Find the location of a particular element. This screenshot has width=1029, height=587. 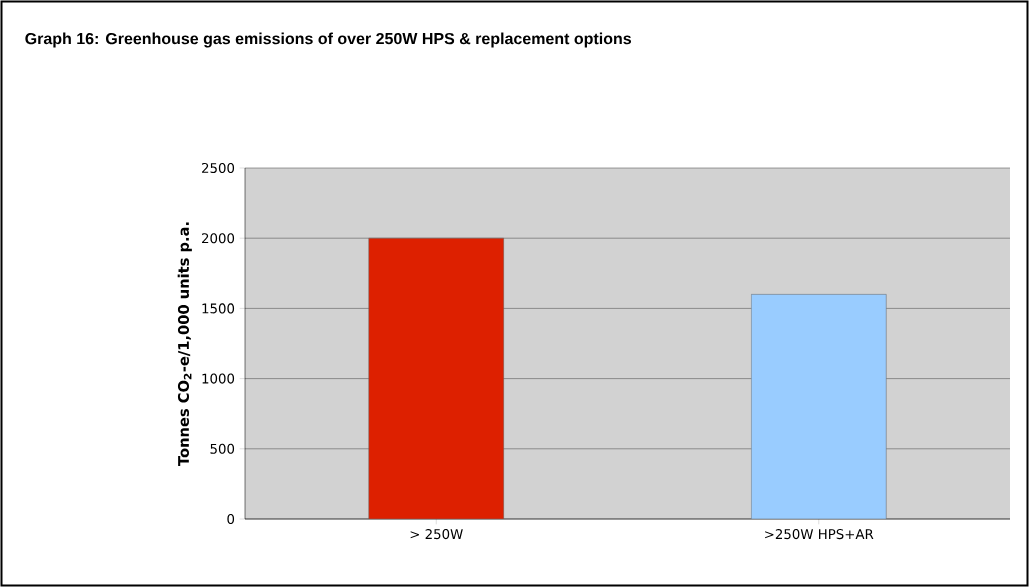

y-tick-label: 1000 is located at coordinates (218, 378).